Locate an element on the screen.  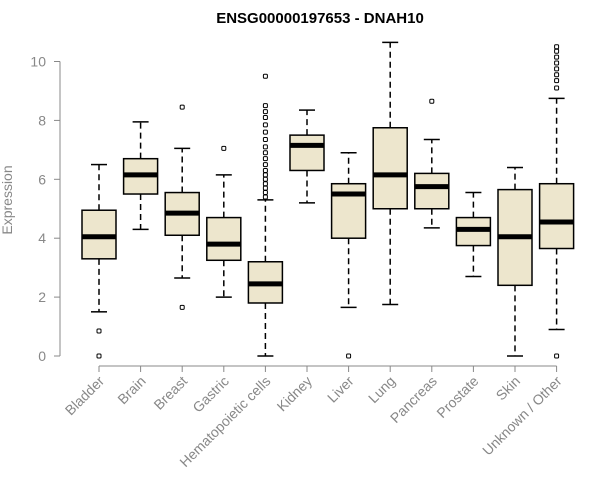
y-tick-label: 0 is located at coordinates (42, 356).